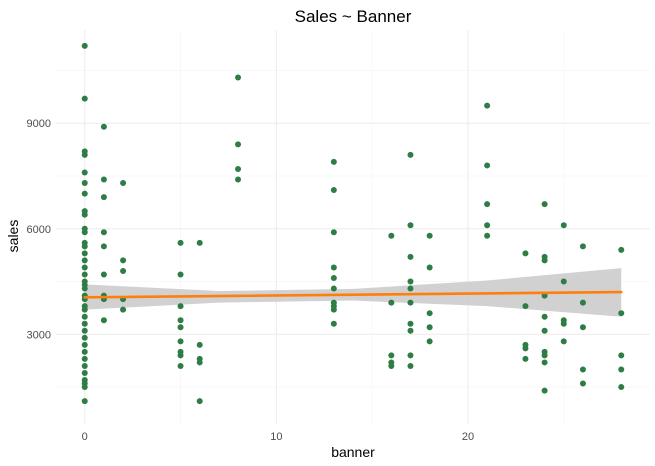 The height and width of the screenshot is (466, 655). Describe the element at coordinates (353, 16) in the screenshot. I see `chart-title: Sales ~ Banner` at that location.